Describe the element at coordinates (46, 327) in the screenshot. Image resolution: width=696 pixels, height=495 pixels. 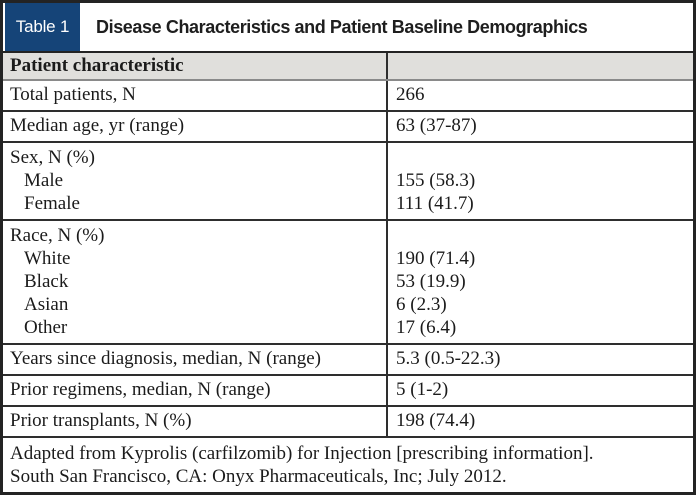
I see `subrow-label: Other` at that location.